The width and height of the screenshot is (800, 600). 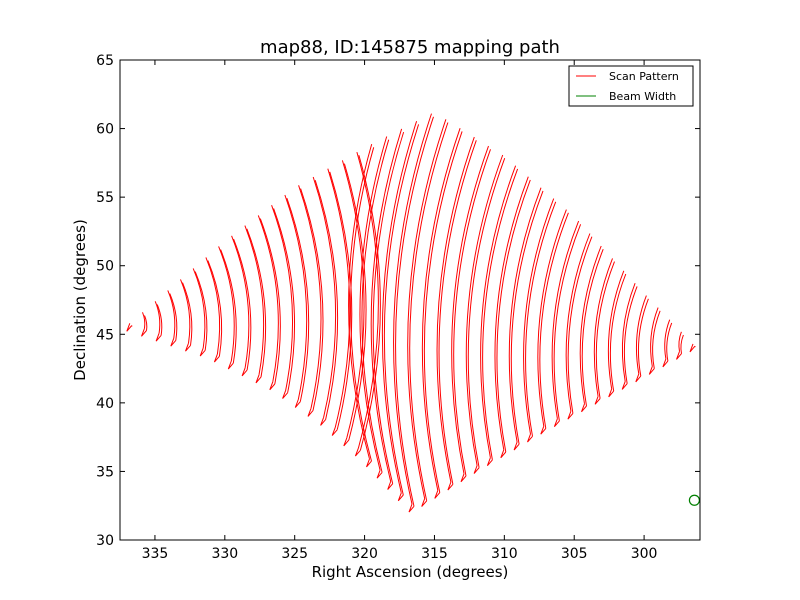 I want to click on y-tick-label: 55, so click(x=105, y=198).